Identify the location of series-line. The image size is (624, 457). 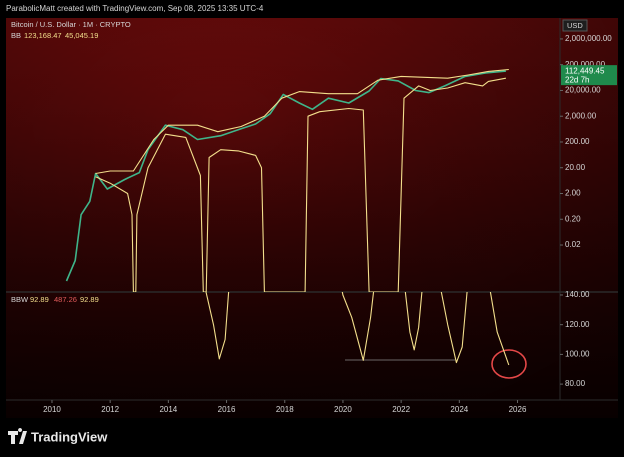
(357, 329).